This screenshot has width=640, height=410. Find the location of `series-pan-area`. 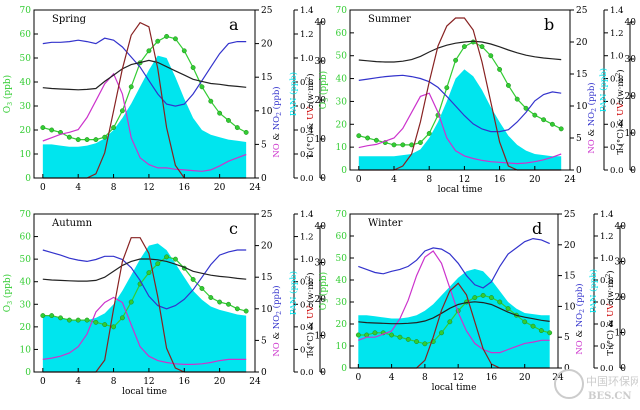

series-pan-area is located at coordinates (454, 318).